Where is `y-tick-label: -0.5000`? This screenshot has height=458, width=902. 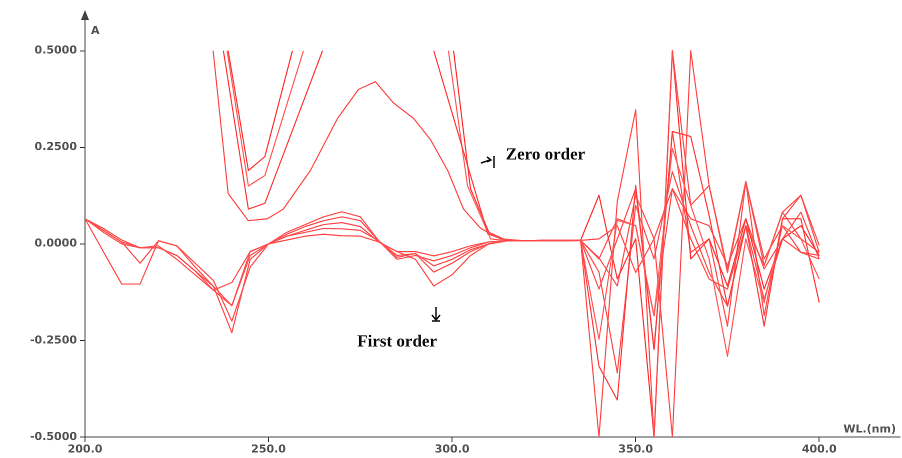
y-tick-label: -0.5000 is located at coordinates (54, 436).